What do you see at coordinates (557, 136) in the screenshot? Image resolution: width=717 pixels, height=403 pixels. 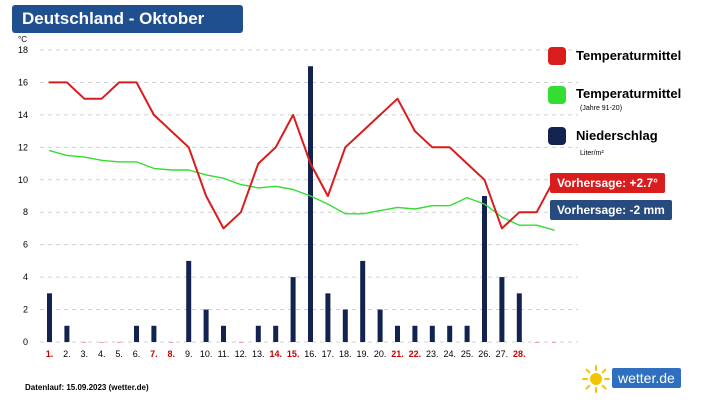 I see `legend-swatch-precipitation` at bounding box center [557, 136].